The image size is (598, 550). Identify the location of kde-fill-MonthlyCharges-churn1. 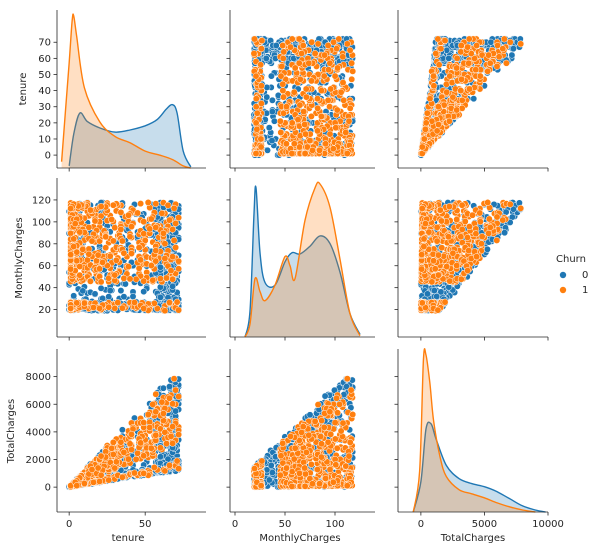
(302, 259).